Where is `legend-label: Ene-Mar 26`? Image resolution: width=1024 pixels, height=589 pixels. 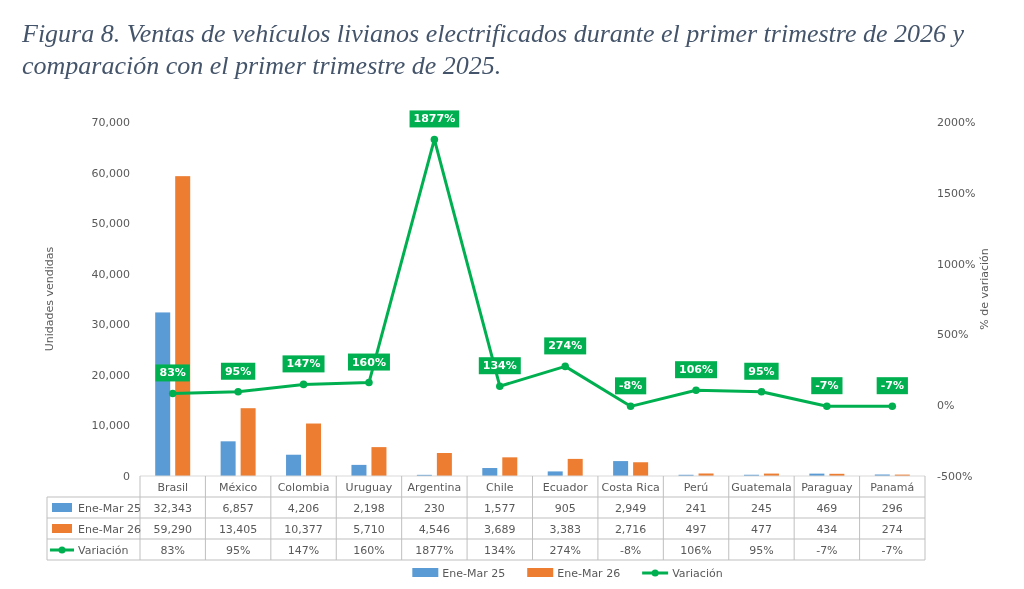 legend-label: Ene-Mar 26 is located at coordinates (109, 529).